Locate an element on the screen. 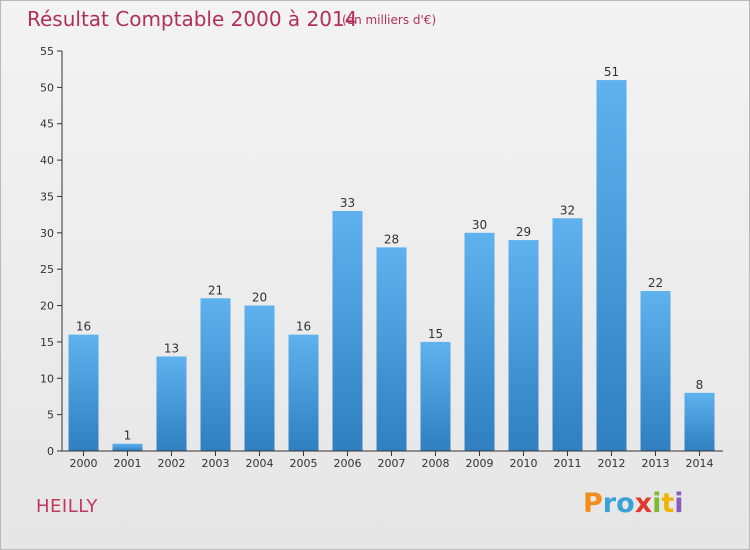  logo-letter: o is located at coordinates (625, 503).